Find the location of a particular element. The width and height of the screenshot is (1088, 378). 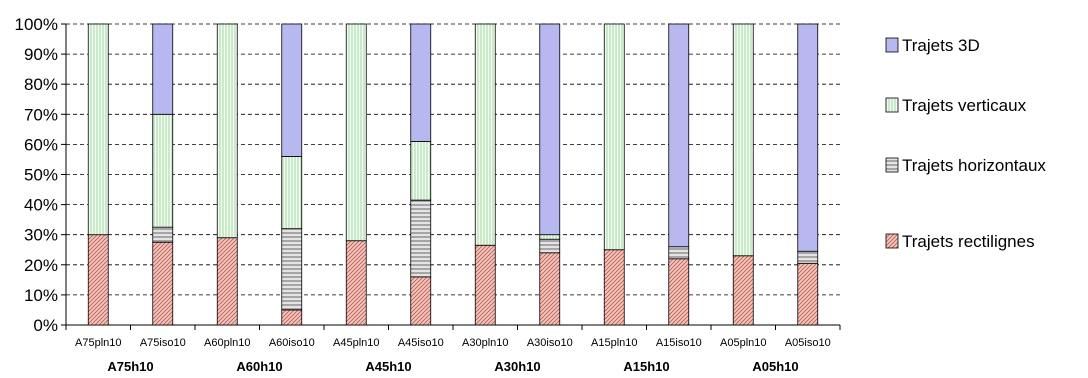

bar-segment-trajets-rectilignes-a05iso10 is located at coordinates (808, 294).